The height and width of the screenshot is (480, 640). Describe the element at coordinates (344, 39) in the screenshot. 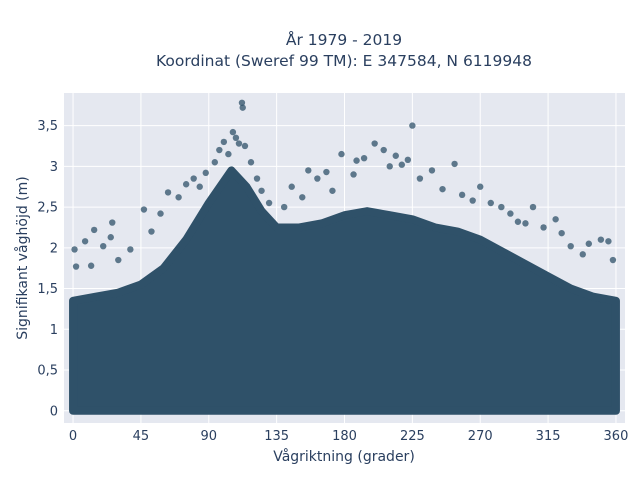

I see `chart-title: År 1979 - 2019` at that location.